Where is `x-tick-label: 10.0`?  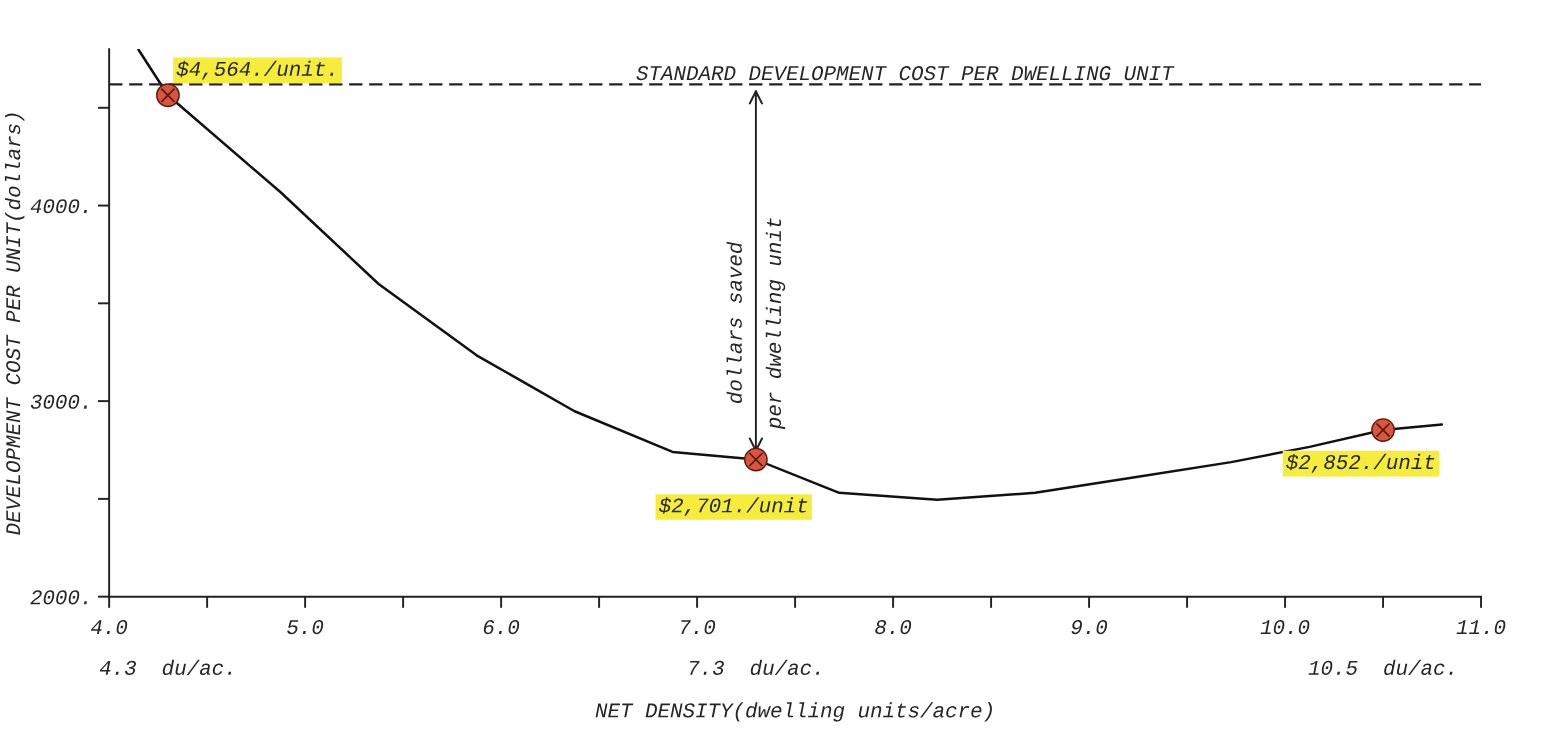 x-tick-label: 10.0 is located at coordinates (1285, 627).